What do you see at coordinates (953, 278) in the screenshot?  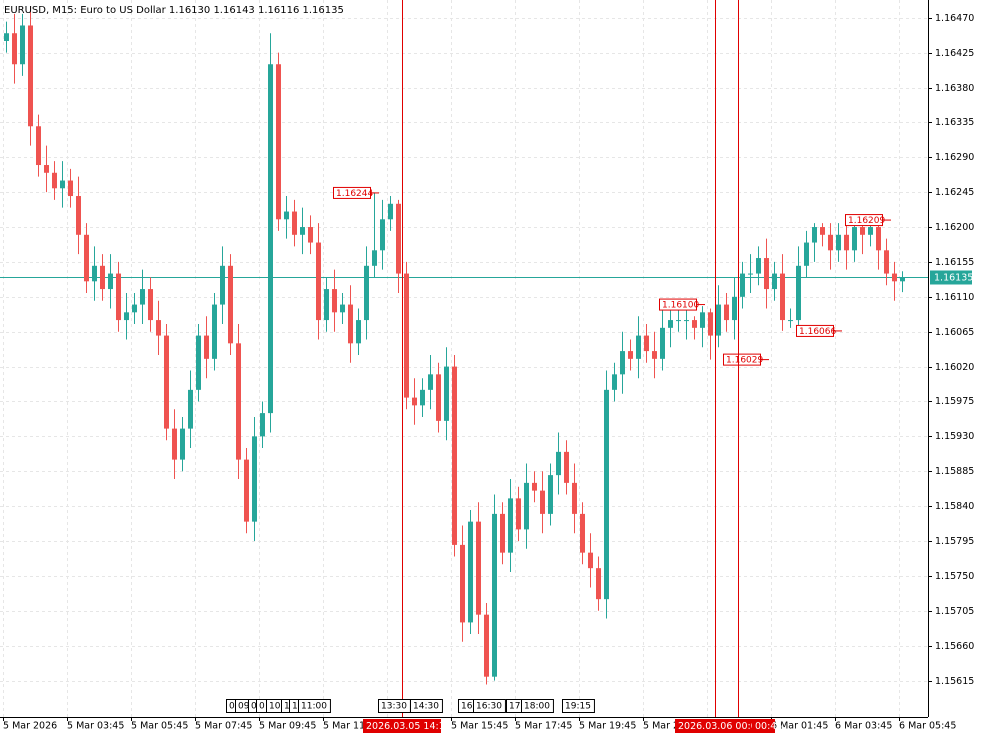 I see `current-price-label: 1.16135` at bounding box center [953, 278].